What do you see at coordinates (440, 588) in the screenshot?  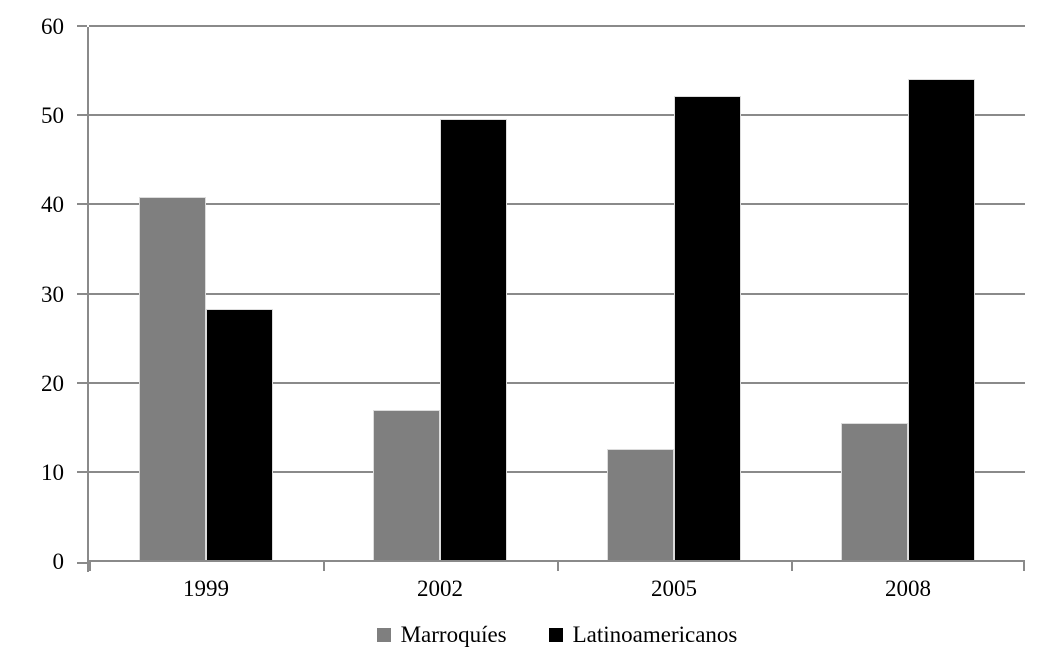 I see `x-axis-label-2002: 2002` at bounding box center [440, 588].